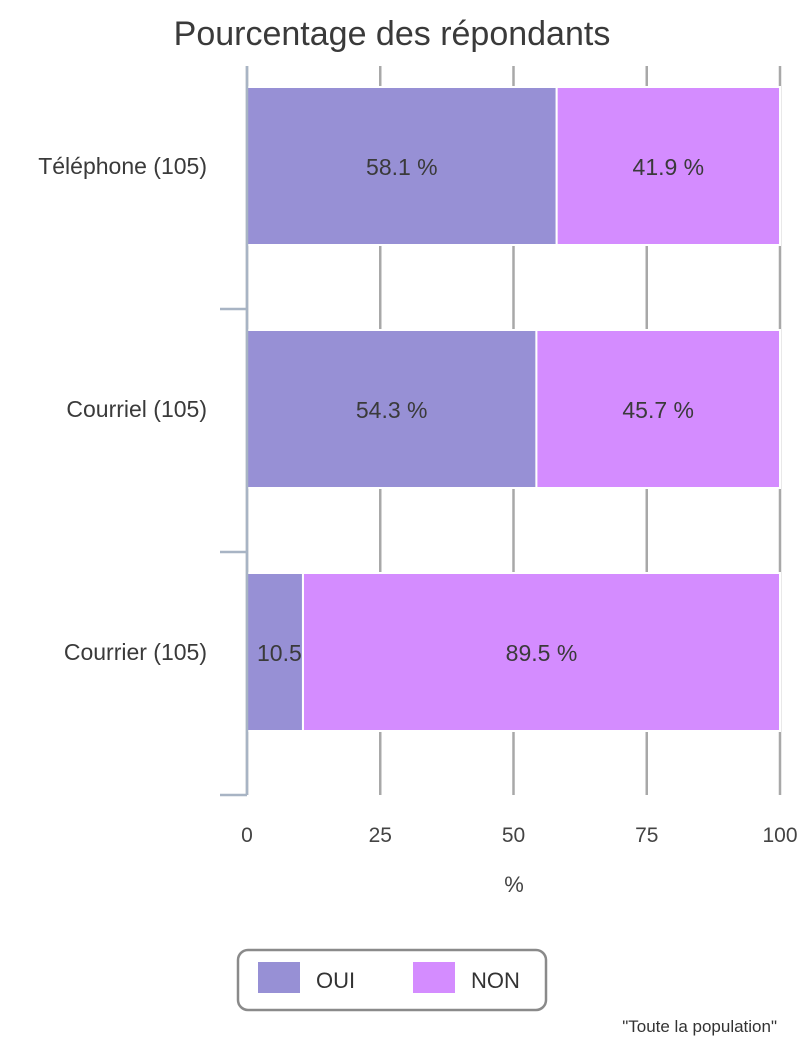 This screenshot has width=806, height=1042. I want to click on legend-swatch-non, so click(434, 977).